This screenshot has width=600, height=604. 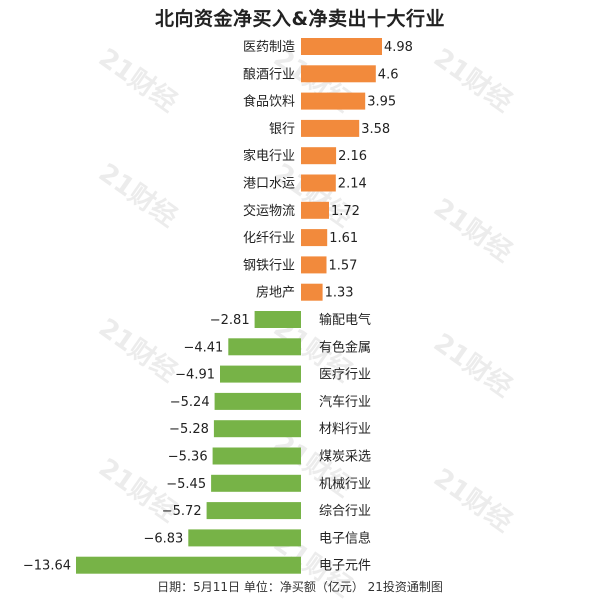 I want to click on category-label: 汽车行业, so click(x=345, y=402).